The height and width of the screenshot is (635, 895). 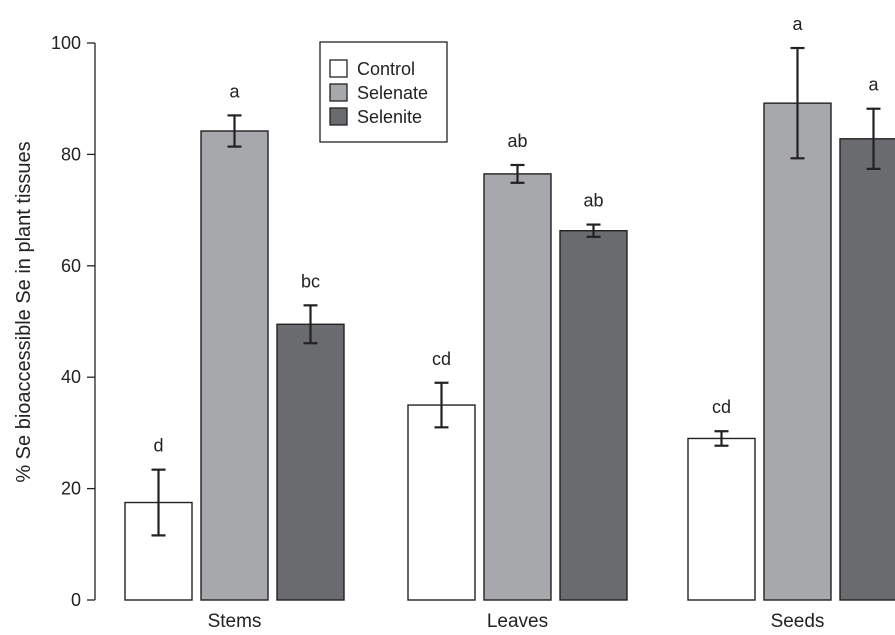 What do you see at coordinates (389, 117) in the screenshot?
I see `legend-label: Selenite` at bounding box center [389, 117].